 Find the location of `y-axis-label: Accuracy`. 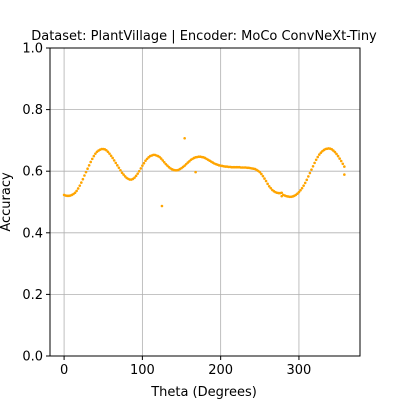

y-axis-label: Accuracy is located at coordinates (7, 202).